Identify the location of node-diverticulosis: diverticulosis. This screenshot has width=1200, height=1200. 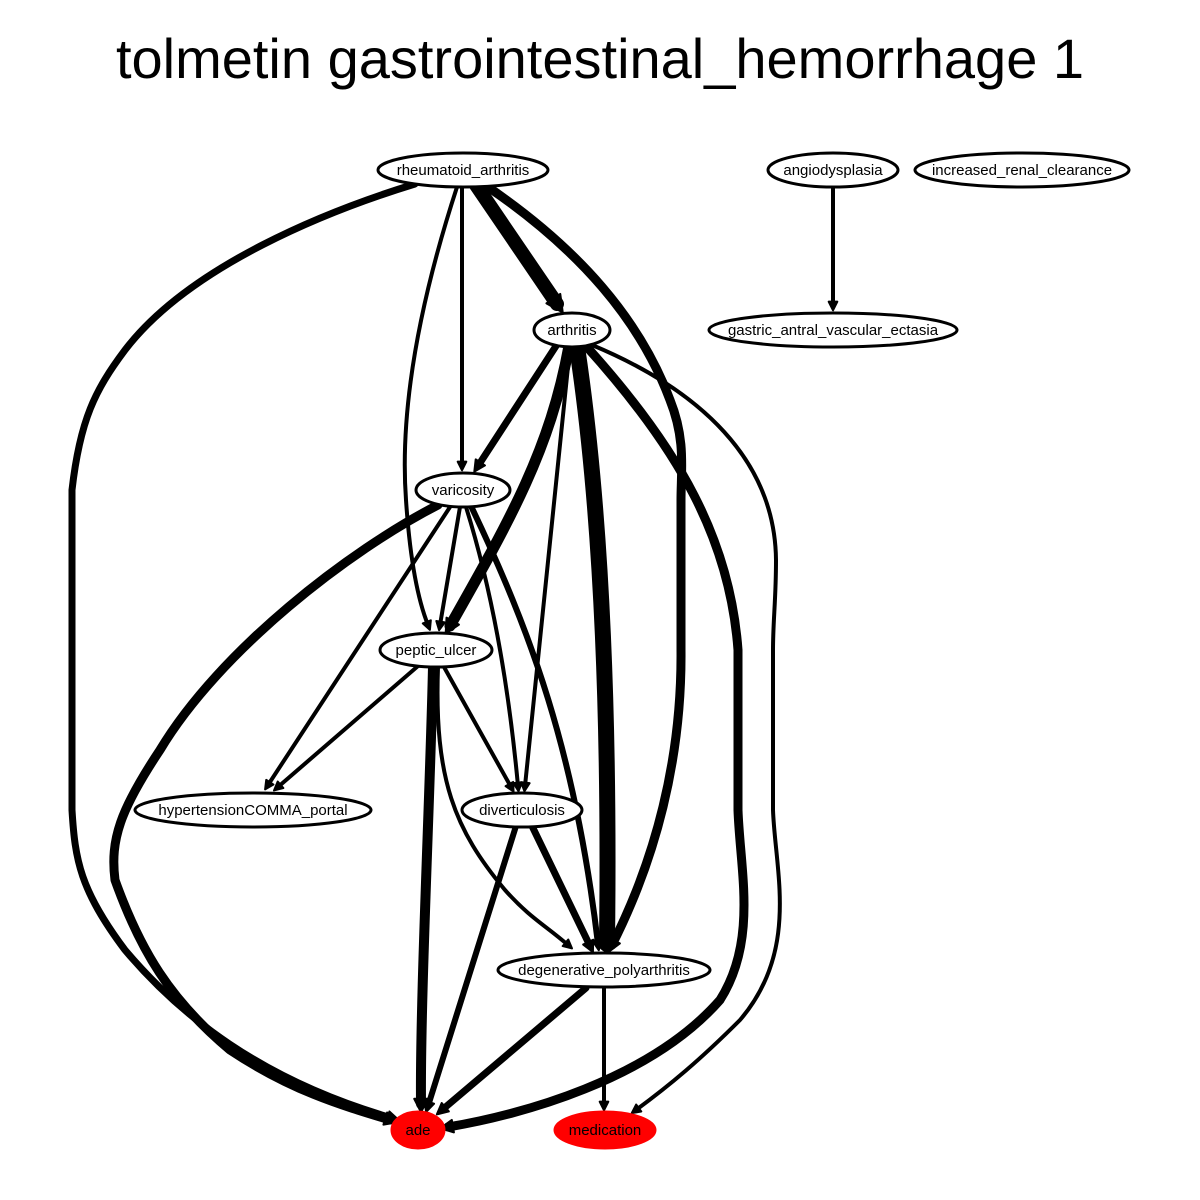
(522, 810).